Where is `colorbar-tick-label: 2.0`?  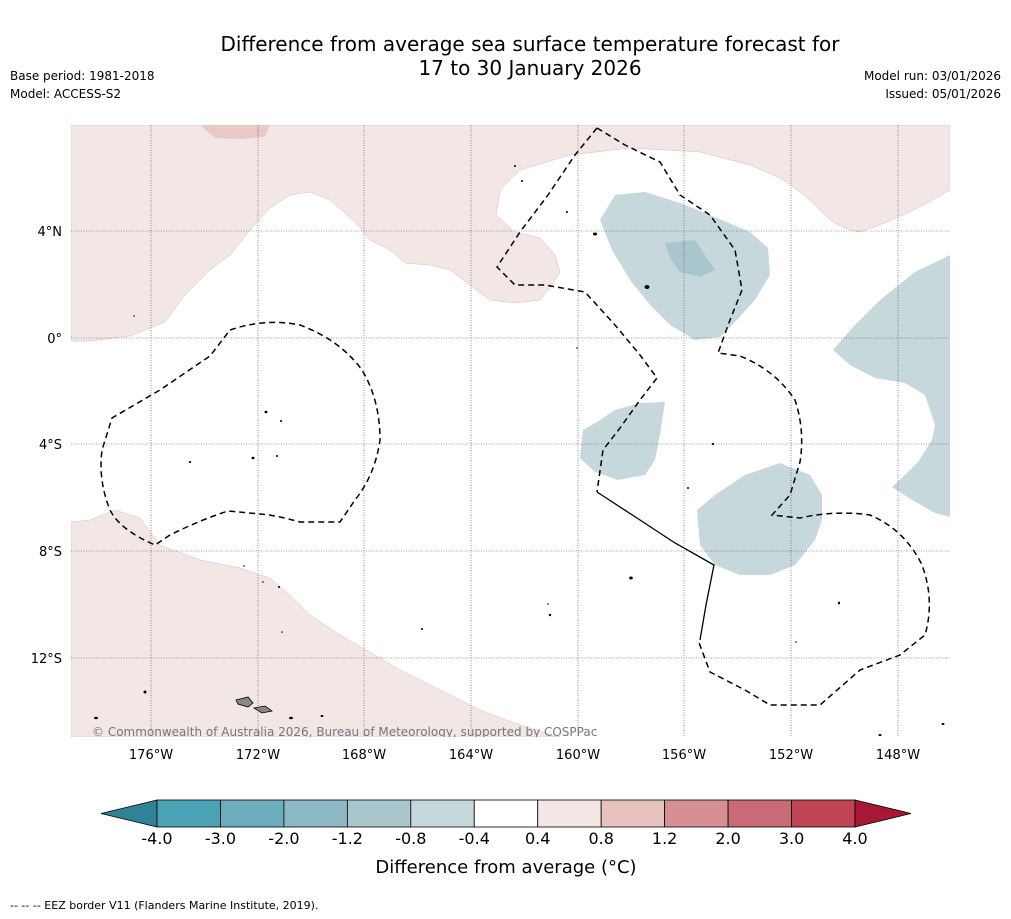 colorbar-tick-label: 2.0 is located at coordinates (727, 838).